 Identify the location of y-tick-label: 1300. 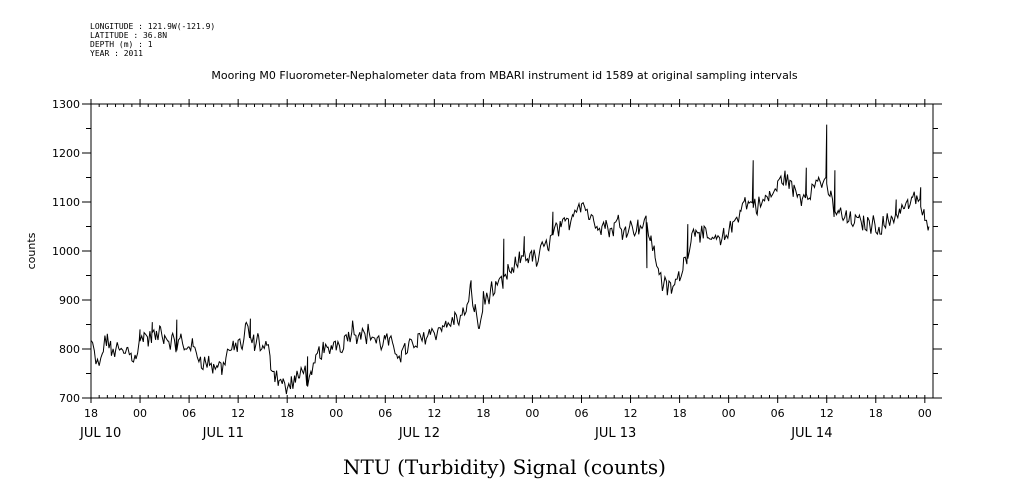
(66, 104).